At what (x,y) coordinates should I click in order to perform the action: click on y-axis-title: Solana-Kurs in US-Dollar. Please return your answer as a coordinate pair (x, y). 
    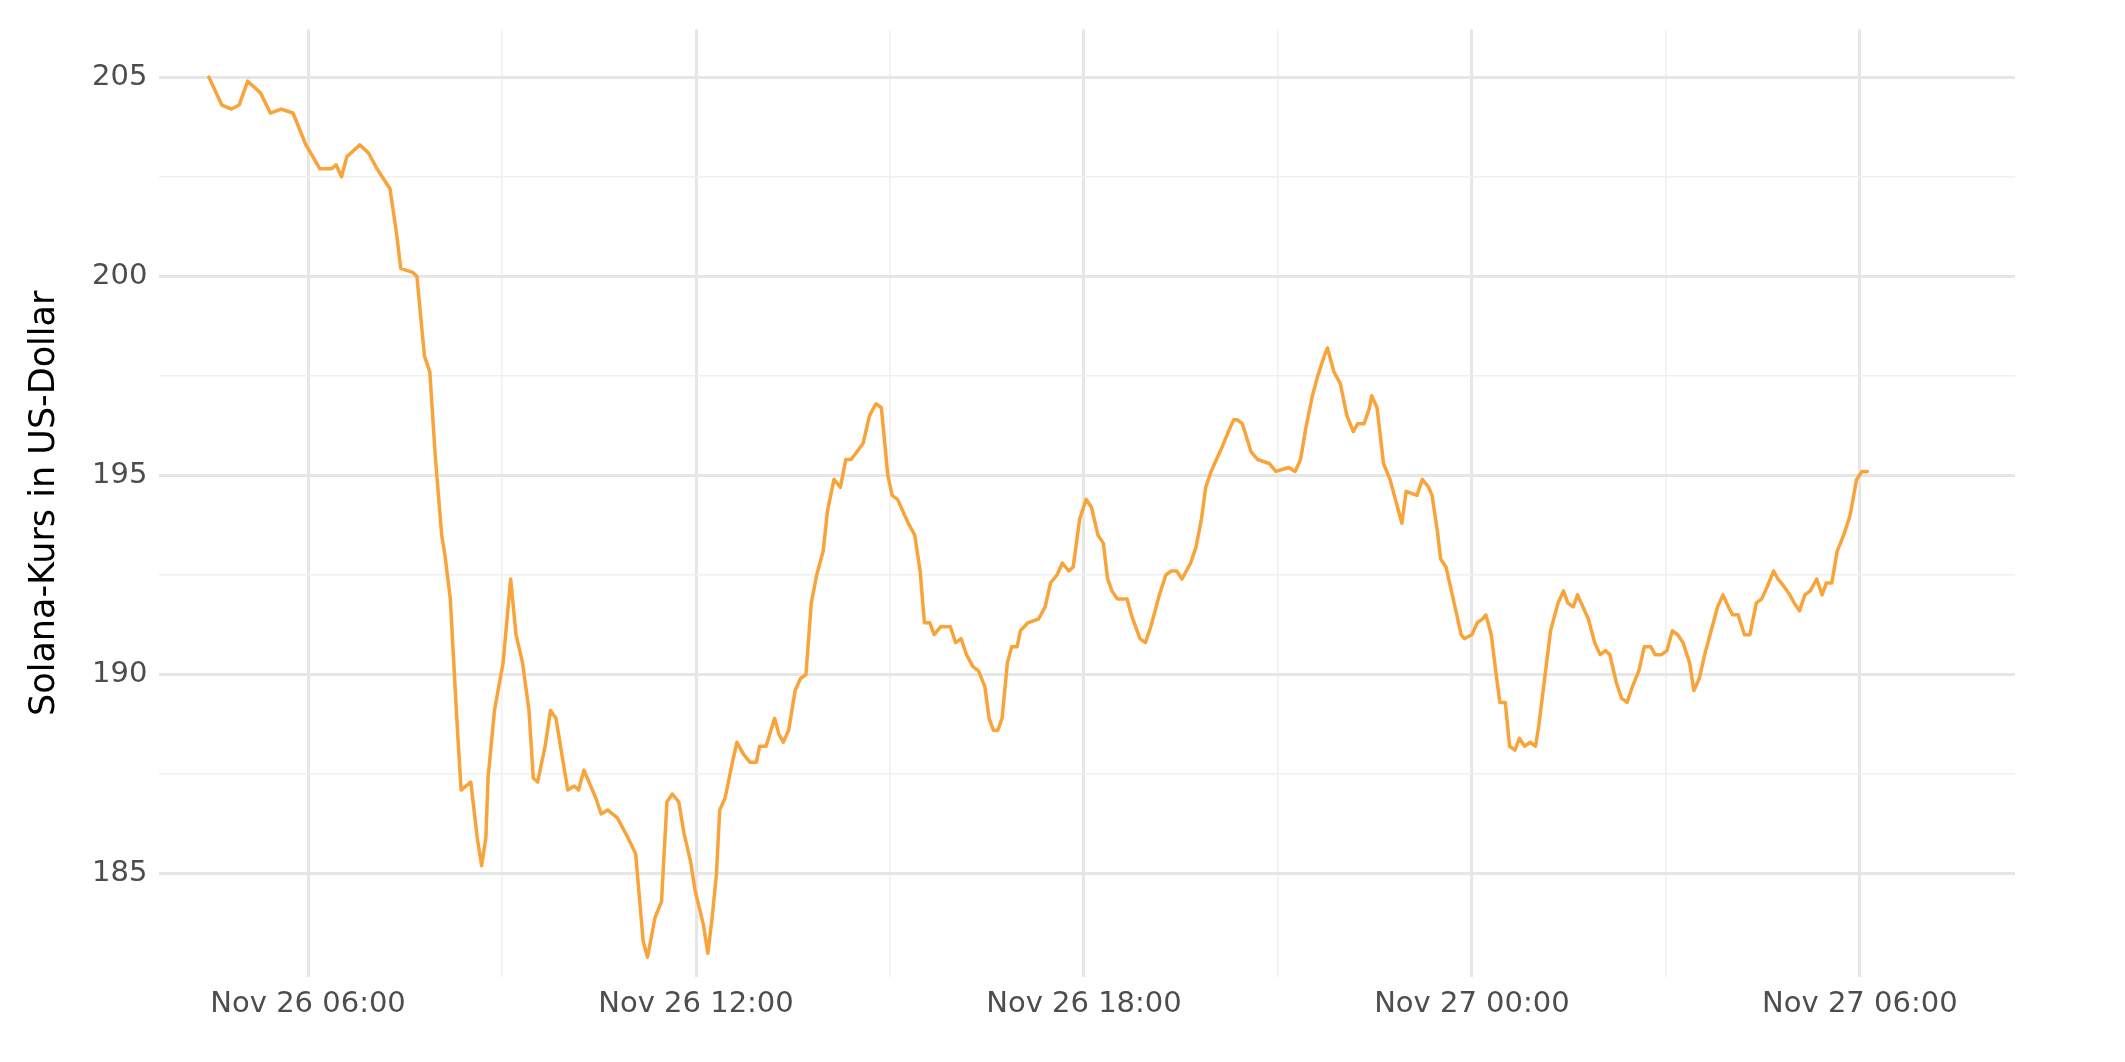
    Looking at the image, I should click on (42, 503).